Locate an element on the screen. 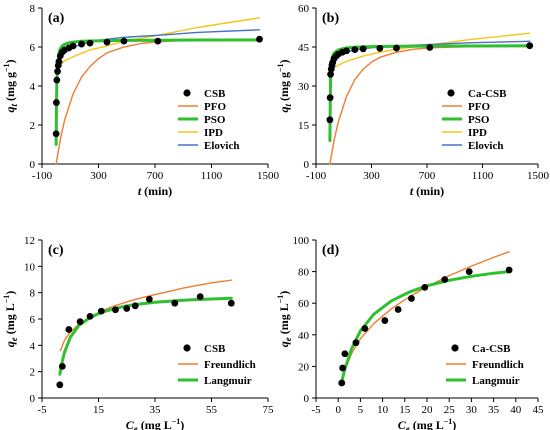 This screenshot has height=430, width=550. series-line-langmuir is located at coordinates (145, 336).